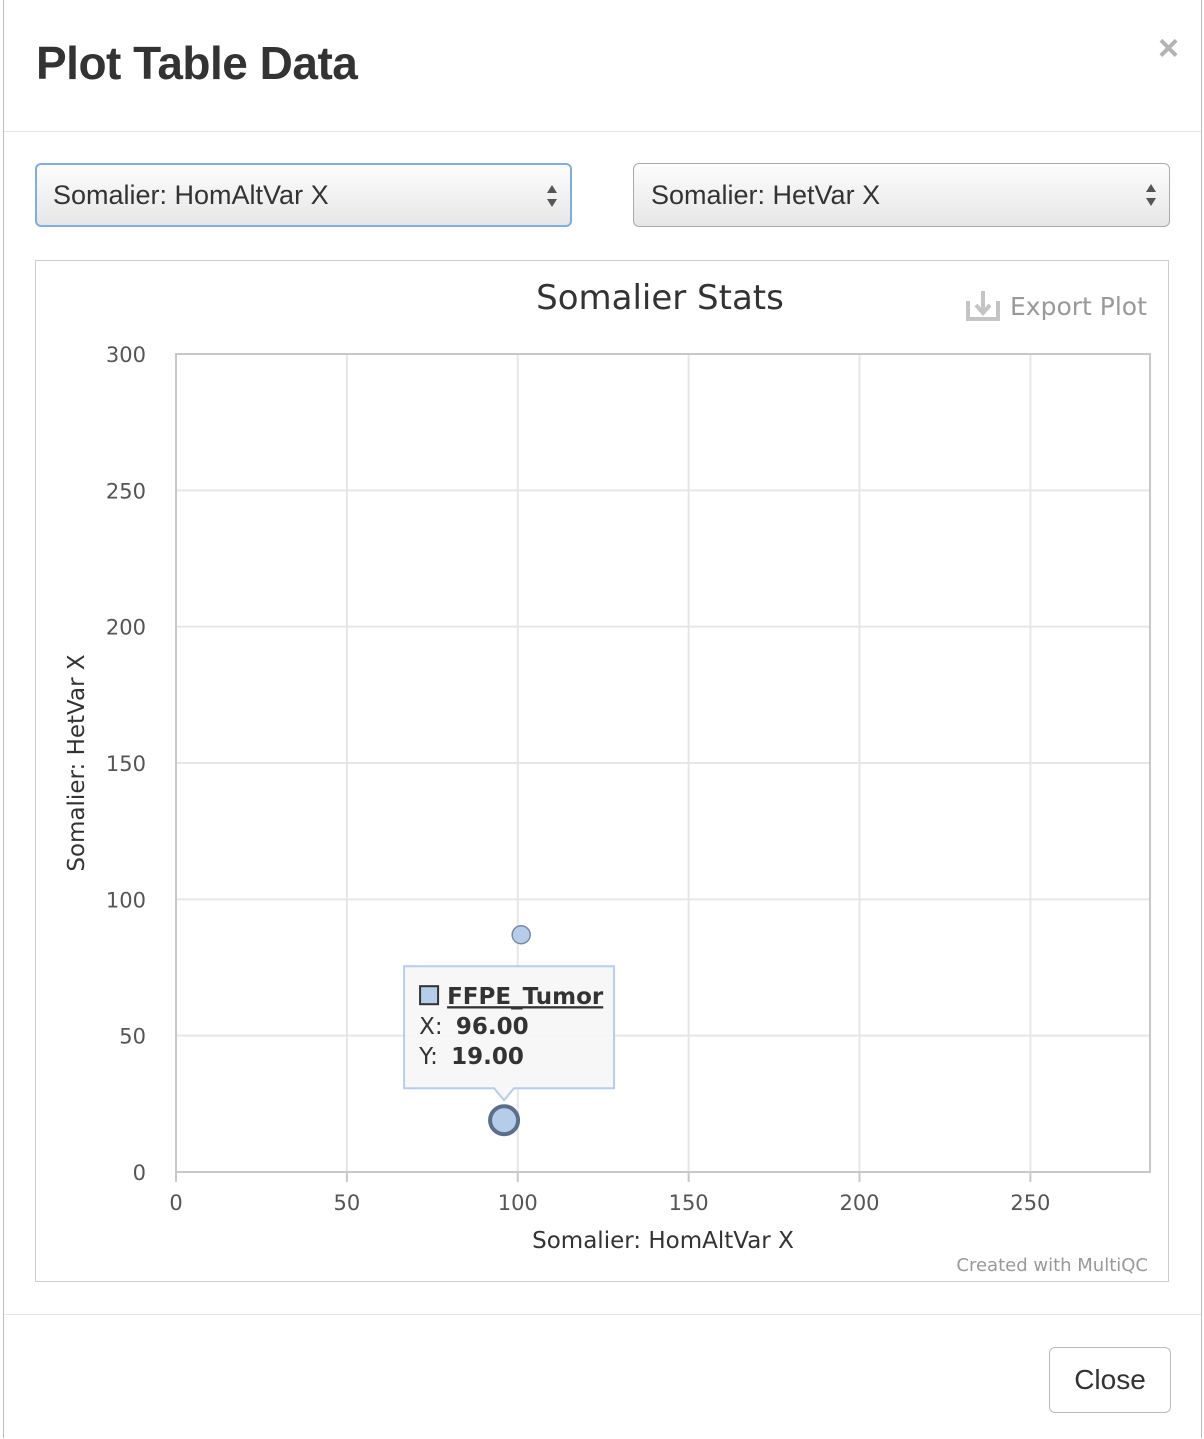 Image resolution: width=1204 pixels, height=1439 pixels. Describe the element at coordinates (126, 355) in the screenshot. I see `y-tick-label: 300` at that location.